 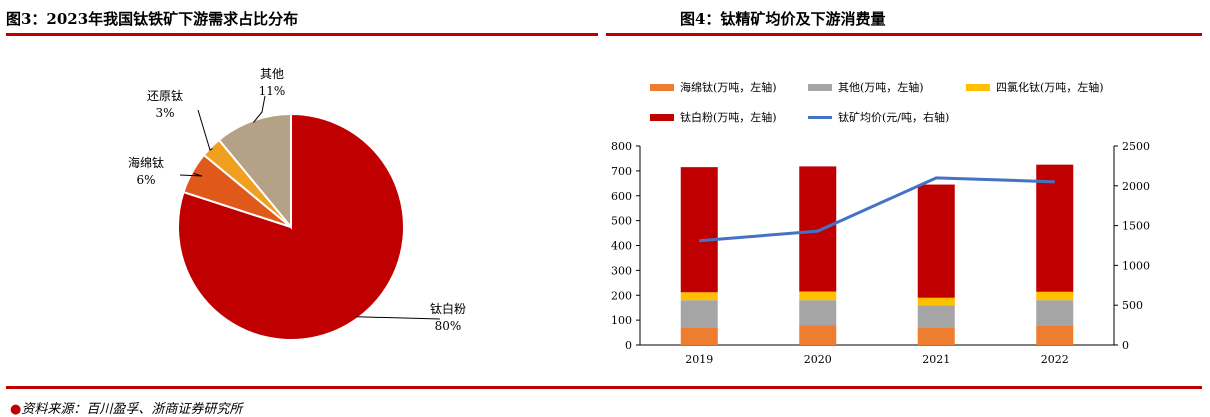 What do you see at coordinates (1136, 186) in the screenshot?
I see `right-y-tick-label: 2000` at bounding box center [1136, 186].